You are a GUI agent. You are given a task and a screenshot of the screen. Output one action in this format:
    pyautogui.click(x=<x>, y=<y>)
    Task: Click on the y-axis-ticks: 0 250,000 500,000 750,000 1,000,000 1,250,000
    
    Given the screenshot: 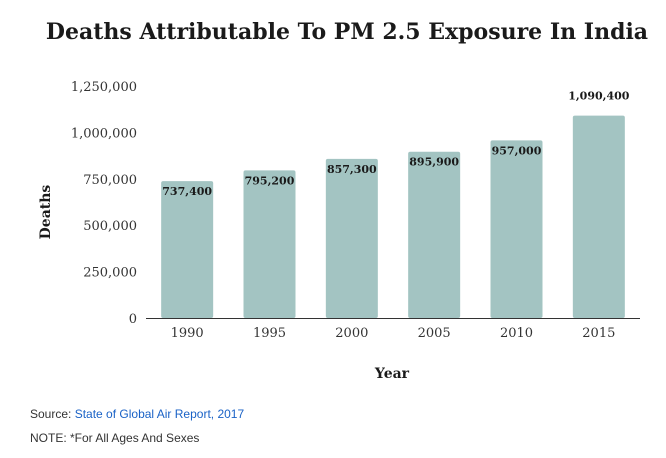 What is the action you would take?
    pyautogui.click(x=104, y=203)
    